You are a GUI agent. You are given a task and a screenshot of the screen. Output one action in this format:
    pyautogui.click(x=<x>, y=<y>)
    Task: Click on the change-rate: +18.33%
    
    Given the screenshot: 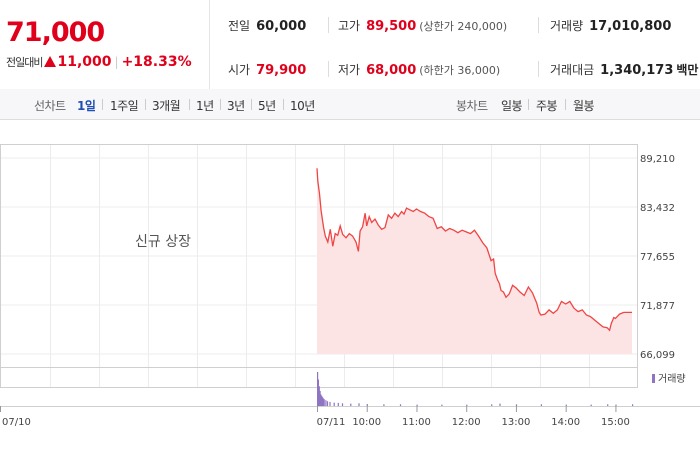 What is the action you would take?
    pyautogui.click(x=156, y=62)
    